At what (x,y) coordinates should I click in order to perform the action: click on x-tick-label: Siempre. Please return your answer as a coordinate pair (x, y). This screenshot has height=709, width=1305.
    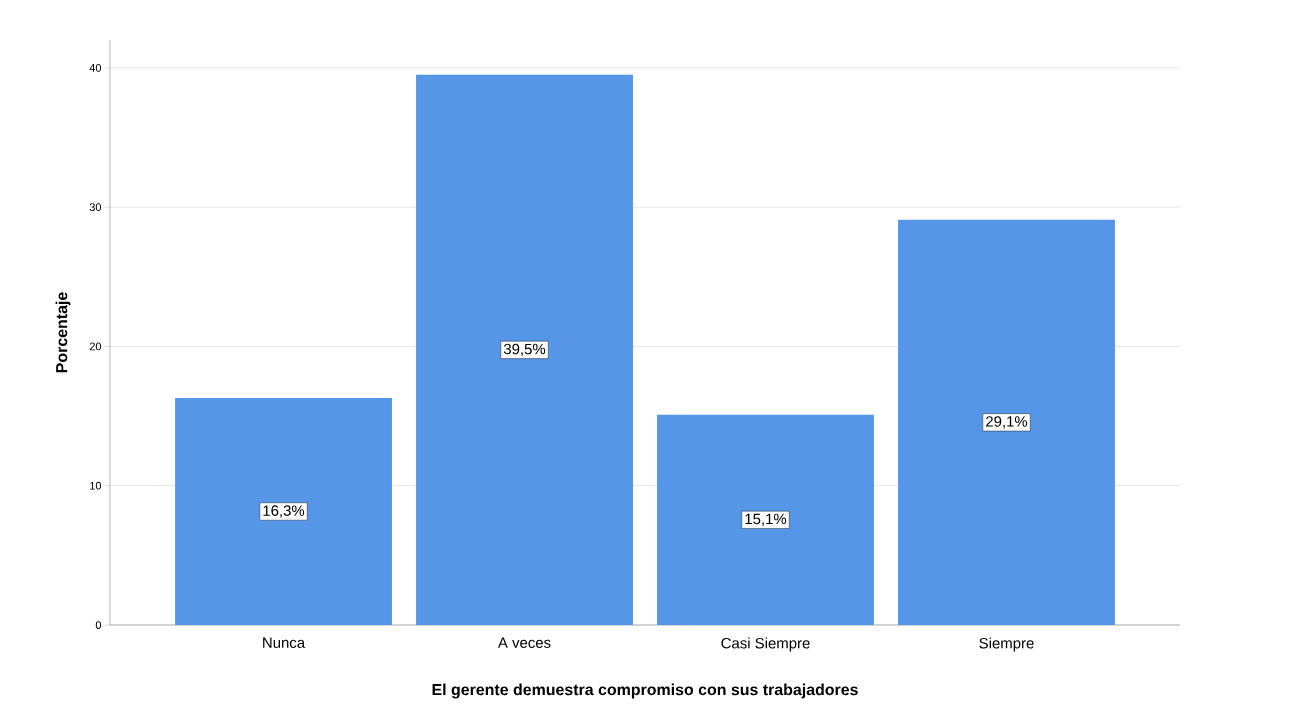
    Looking at the image, I should click on (1006, 644).